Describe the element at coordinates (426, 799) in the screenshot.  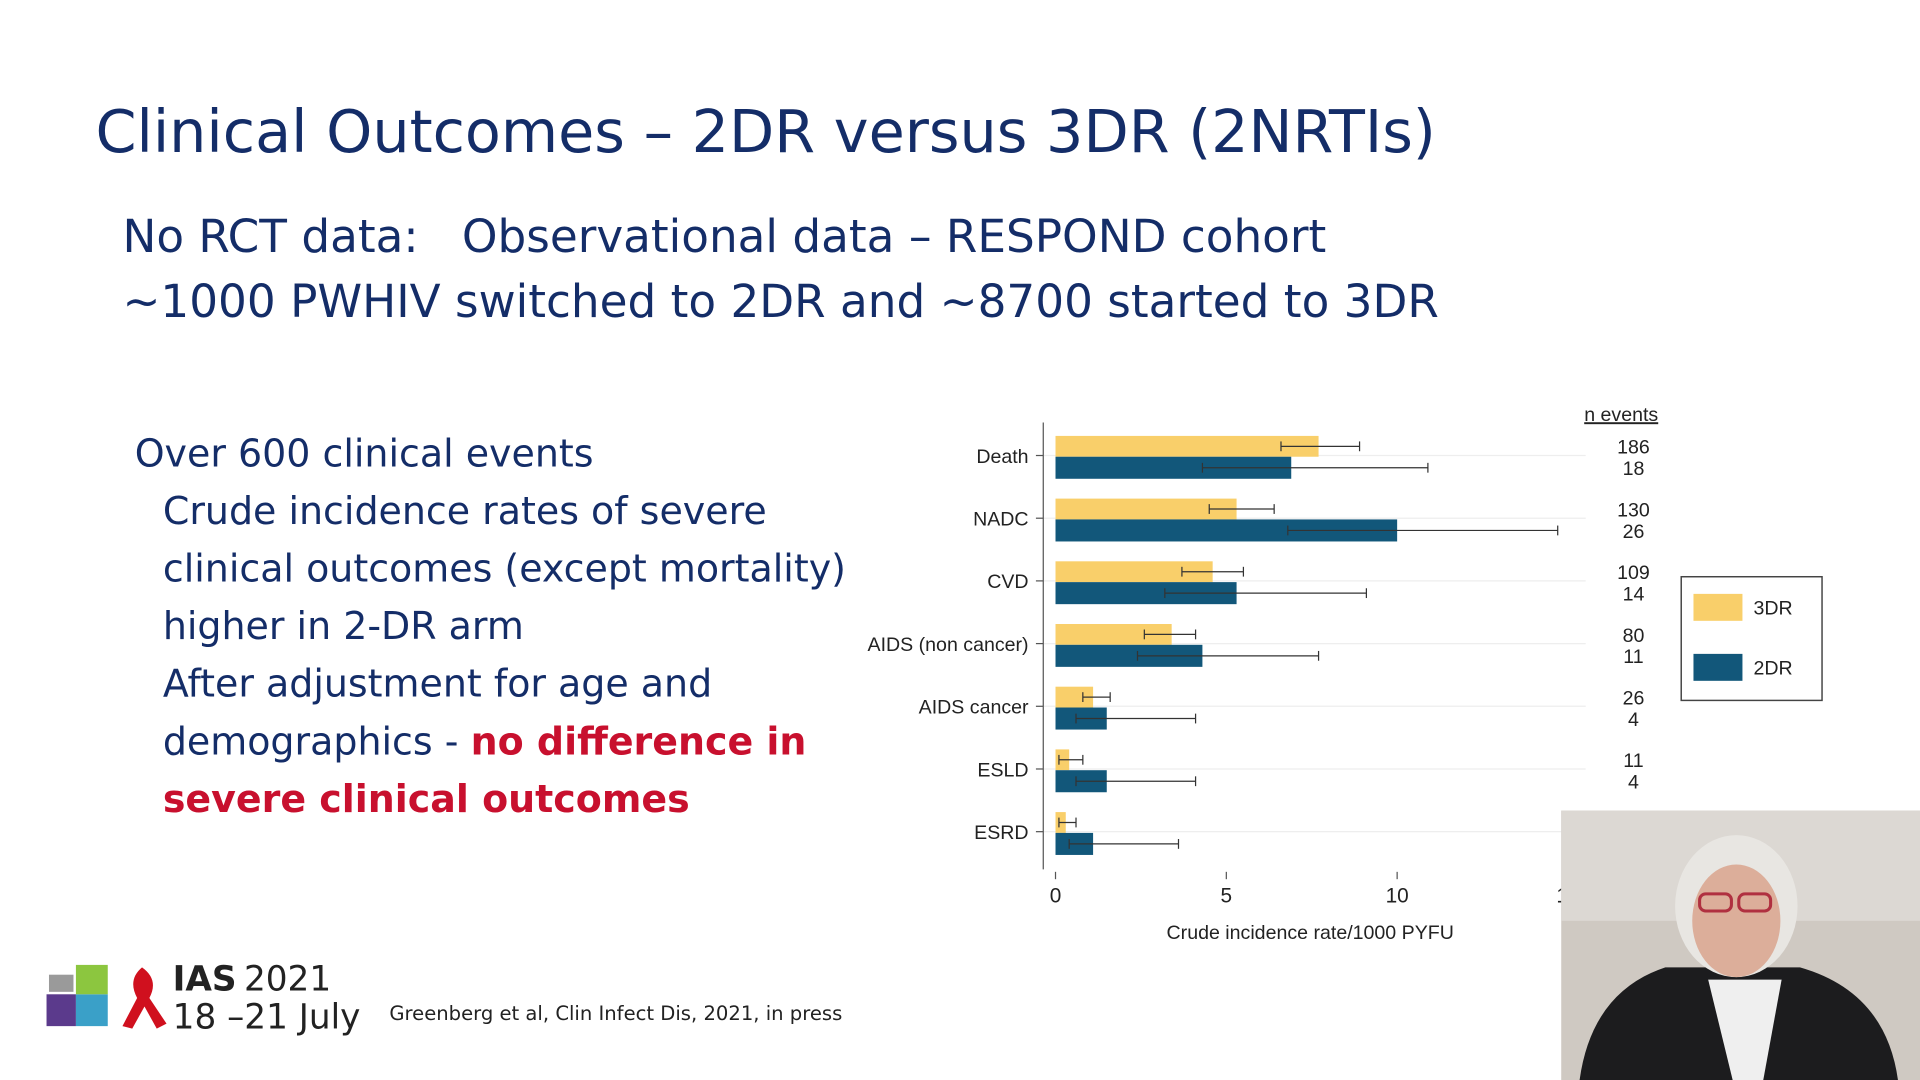
I see `highlight: severe clinical outcomes` at that location.